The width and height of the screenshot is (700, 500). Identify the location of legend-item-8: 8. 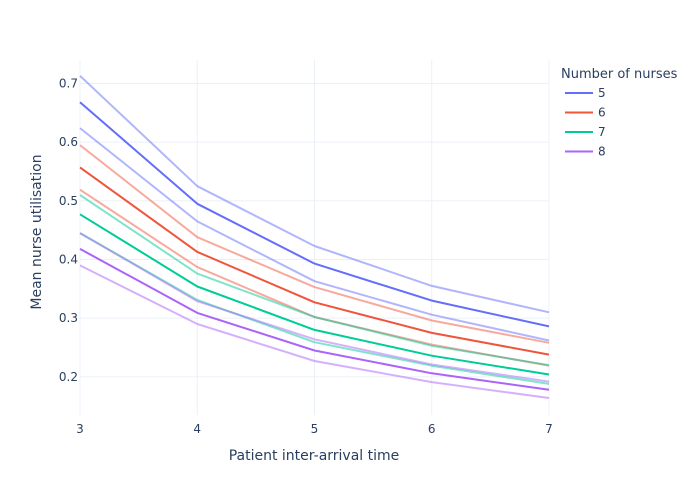
(585, 152).